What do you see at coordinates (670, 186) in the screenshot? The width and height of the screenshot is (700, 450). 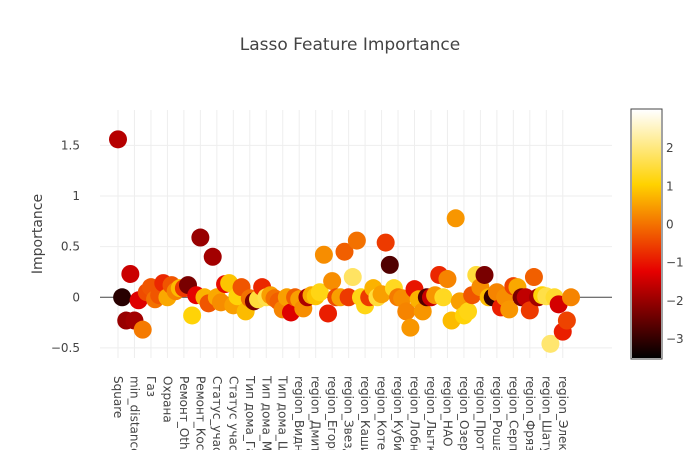 I see `colorbar-tick-label: 1` at bounding box center [670, 186].